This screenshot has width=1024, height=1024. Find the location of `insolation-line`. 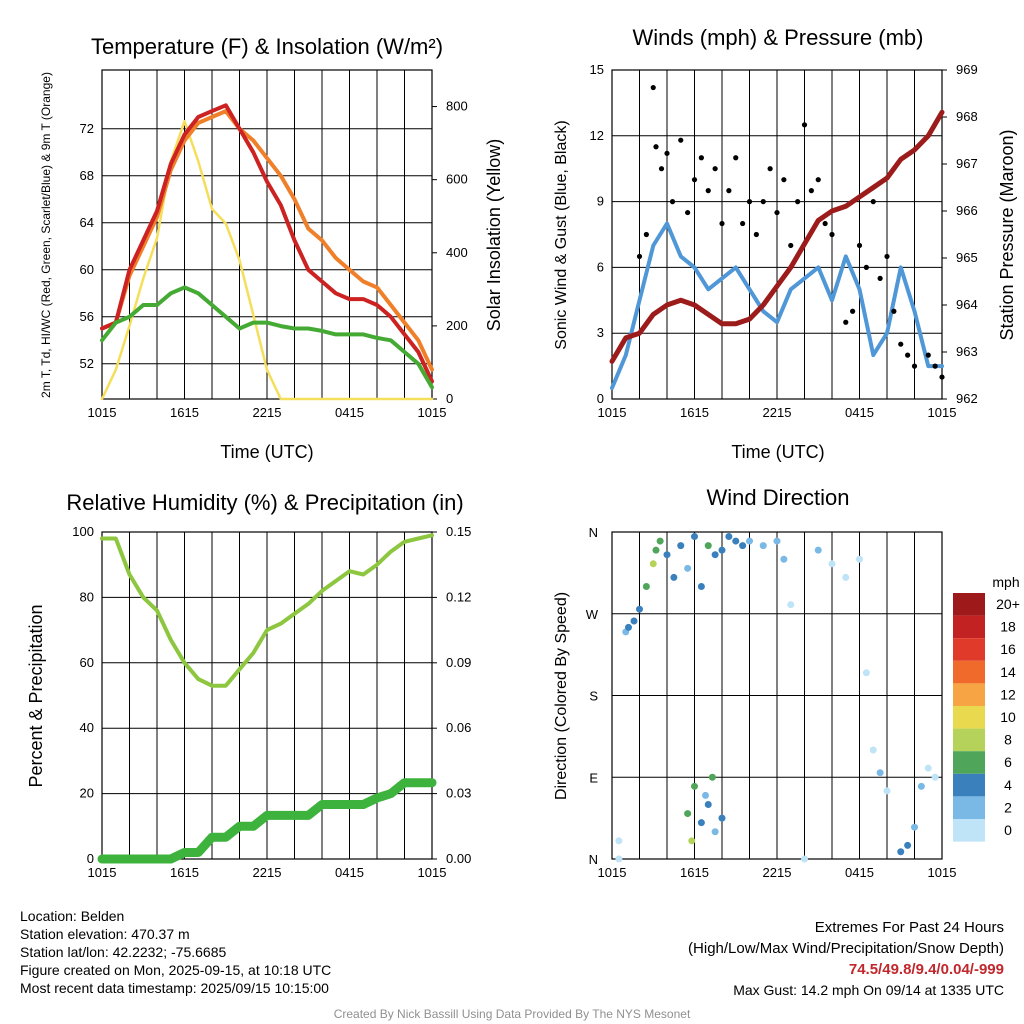

insolation-line is located at coordinates (267, 260).